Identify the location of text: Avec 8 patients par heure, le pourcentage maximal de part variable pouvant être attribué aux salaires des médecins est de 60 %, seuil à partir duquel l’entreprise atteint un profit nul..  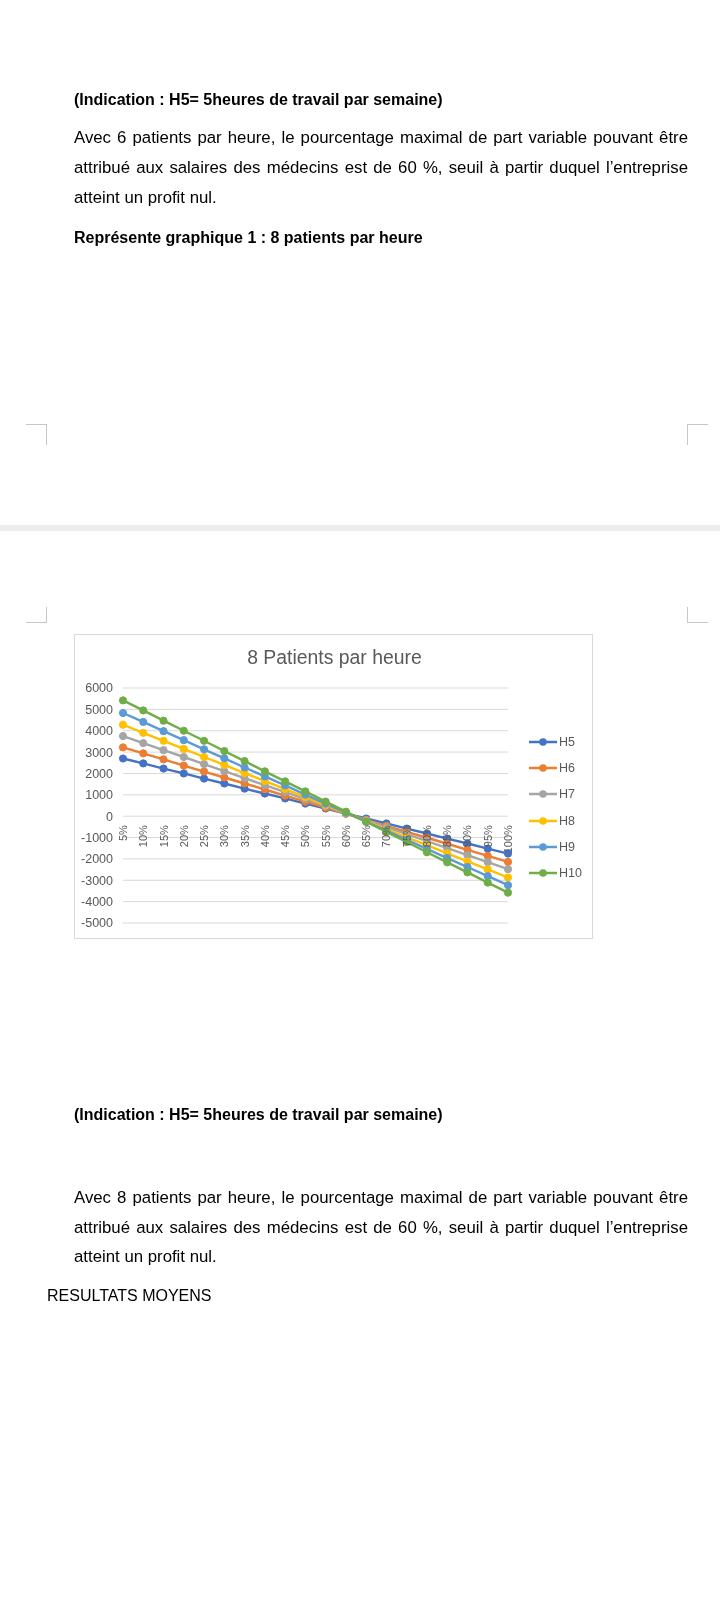
(381, 1227).